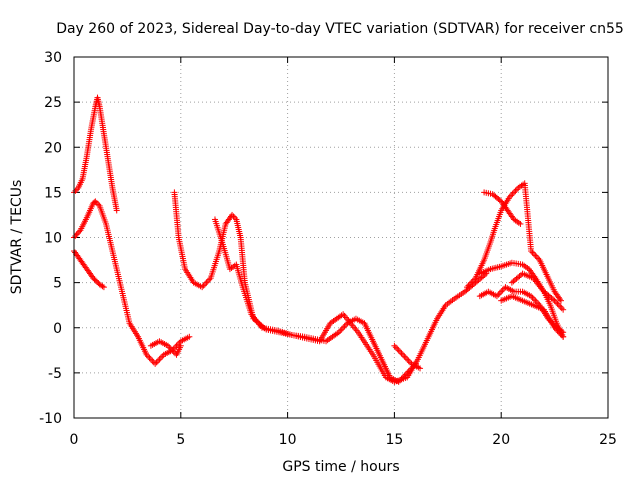 The image size is (640, 480). I want to click on x-tick-label: 0, so click(74, 440).